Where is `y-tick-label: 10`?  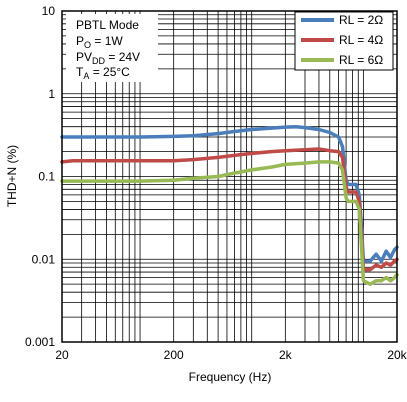
y-tick-label: 10 is located at coordinates (49, 11).